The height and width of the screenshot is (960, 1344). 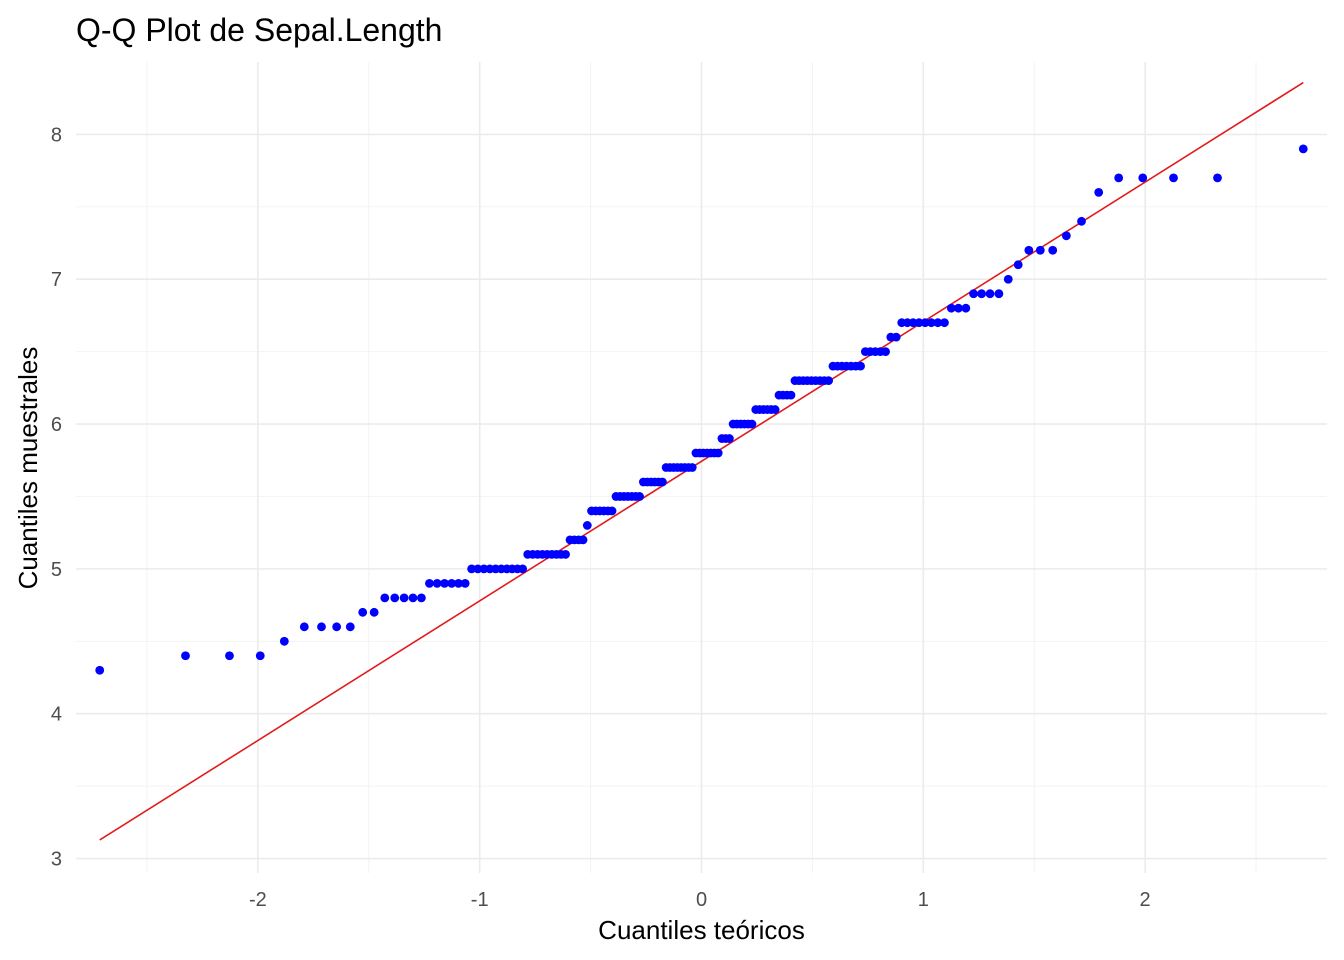 I want to click on x-axis-title: Cuantiles teóricos, so click(x=701, y=930).